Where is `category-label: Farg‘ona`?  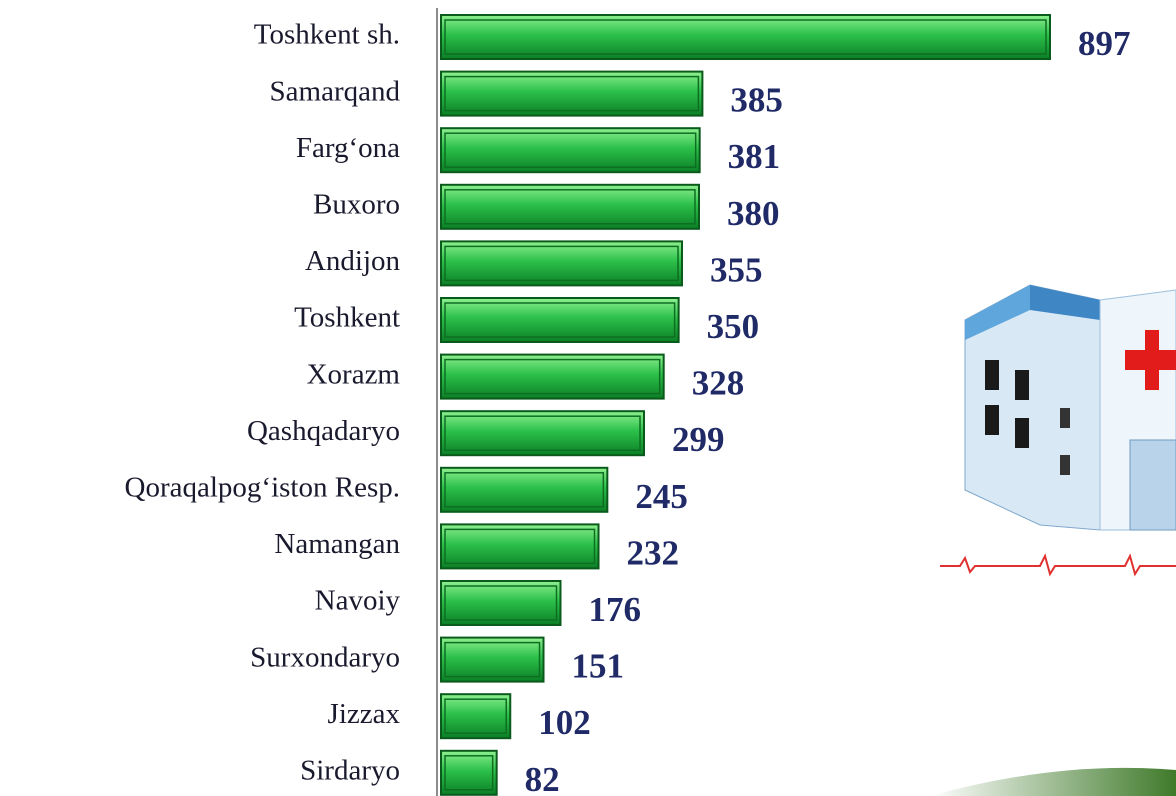
category-label: Farg‘ona is located at coordinates (348, 148).